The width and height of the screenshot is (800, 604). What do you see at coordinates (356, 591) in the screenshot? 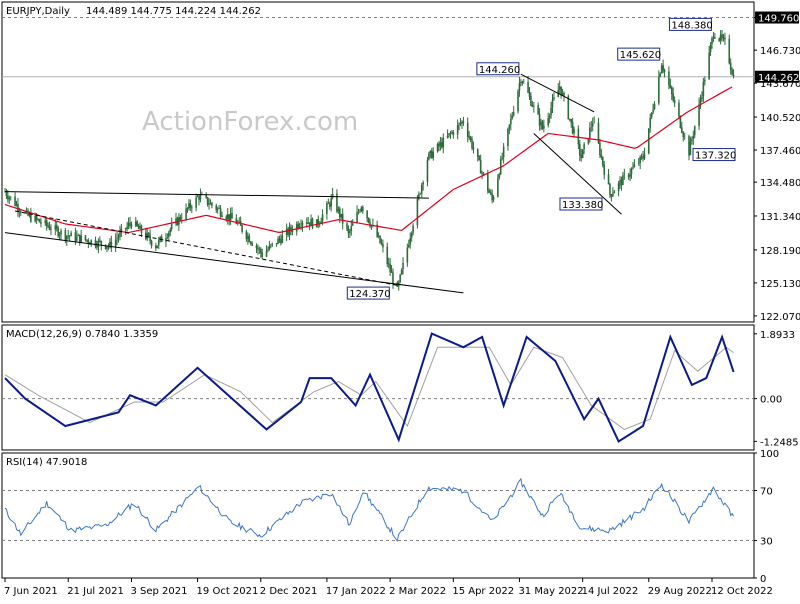
I see `time-axis-label: 17 Jan 2022` at bounding box center [356, 591].